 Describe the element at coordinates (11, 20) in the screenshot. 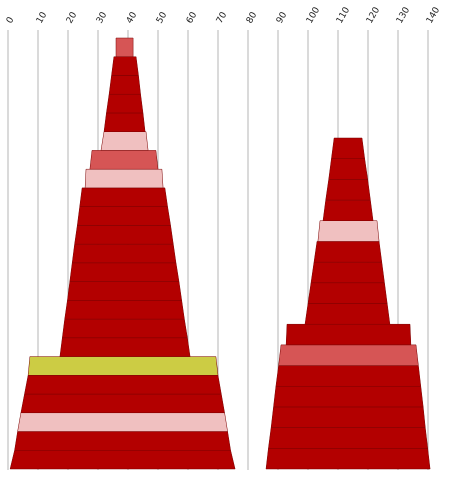

I see `x-tick-label: 0` at that location.